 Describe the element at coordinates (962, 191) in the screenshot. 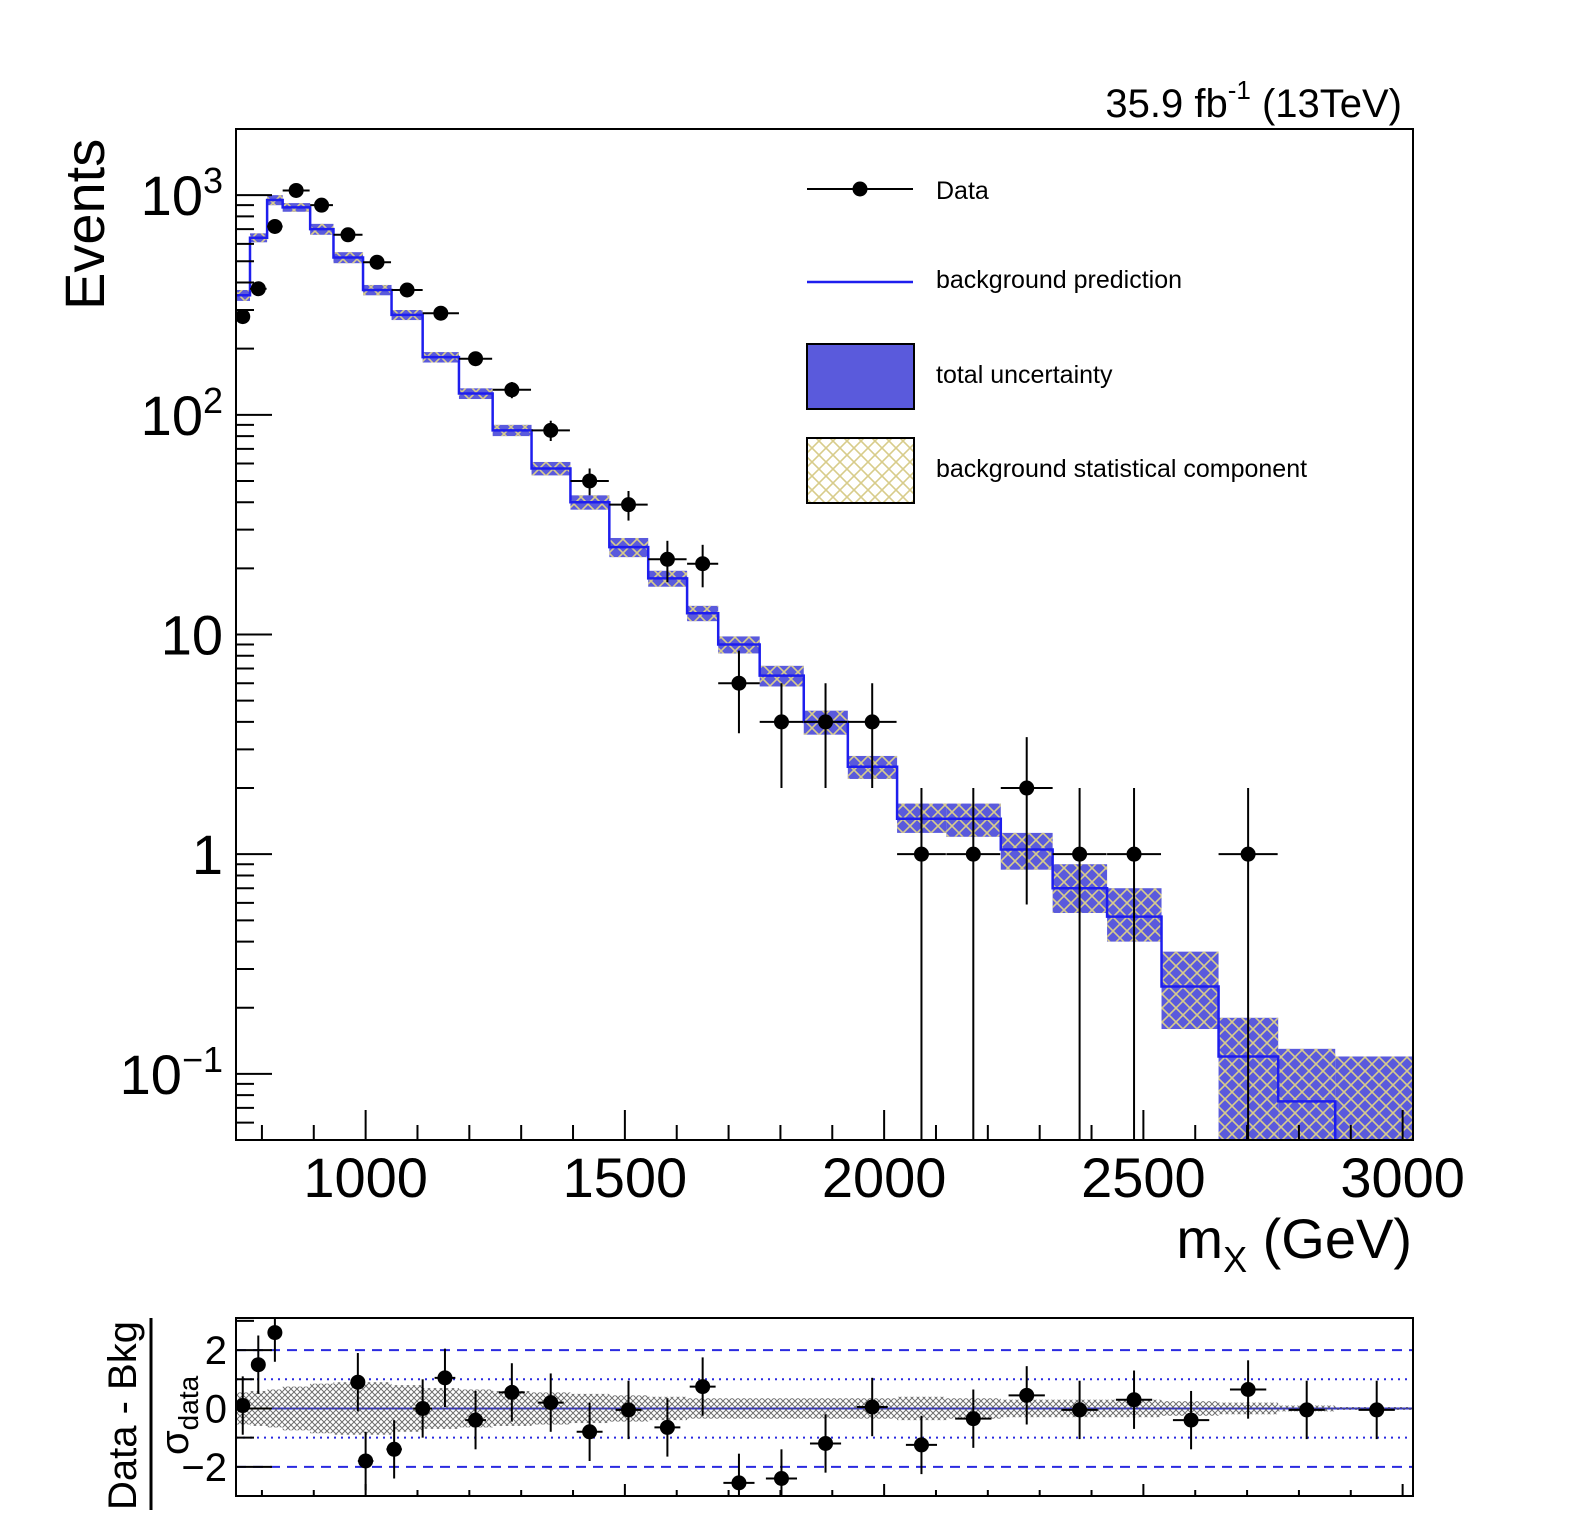

I see `legend-label-data: Data` at that location.